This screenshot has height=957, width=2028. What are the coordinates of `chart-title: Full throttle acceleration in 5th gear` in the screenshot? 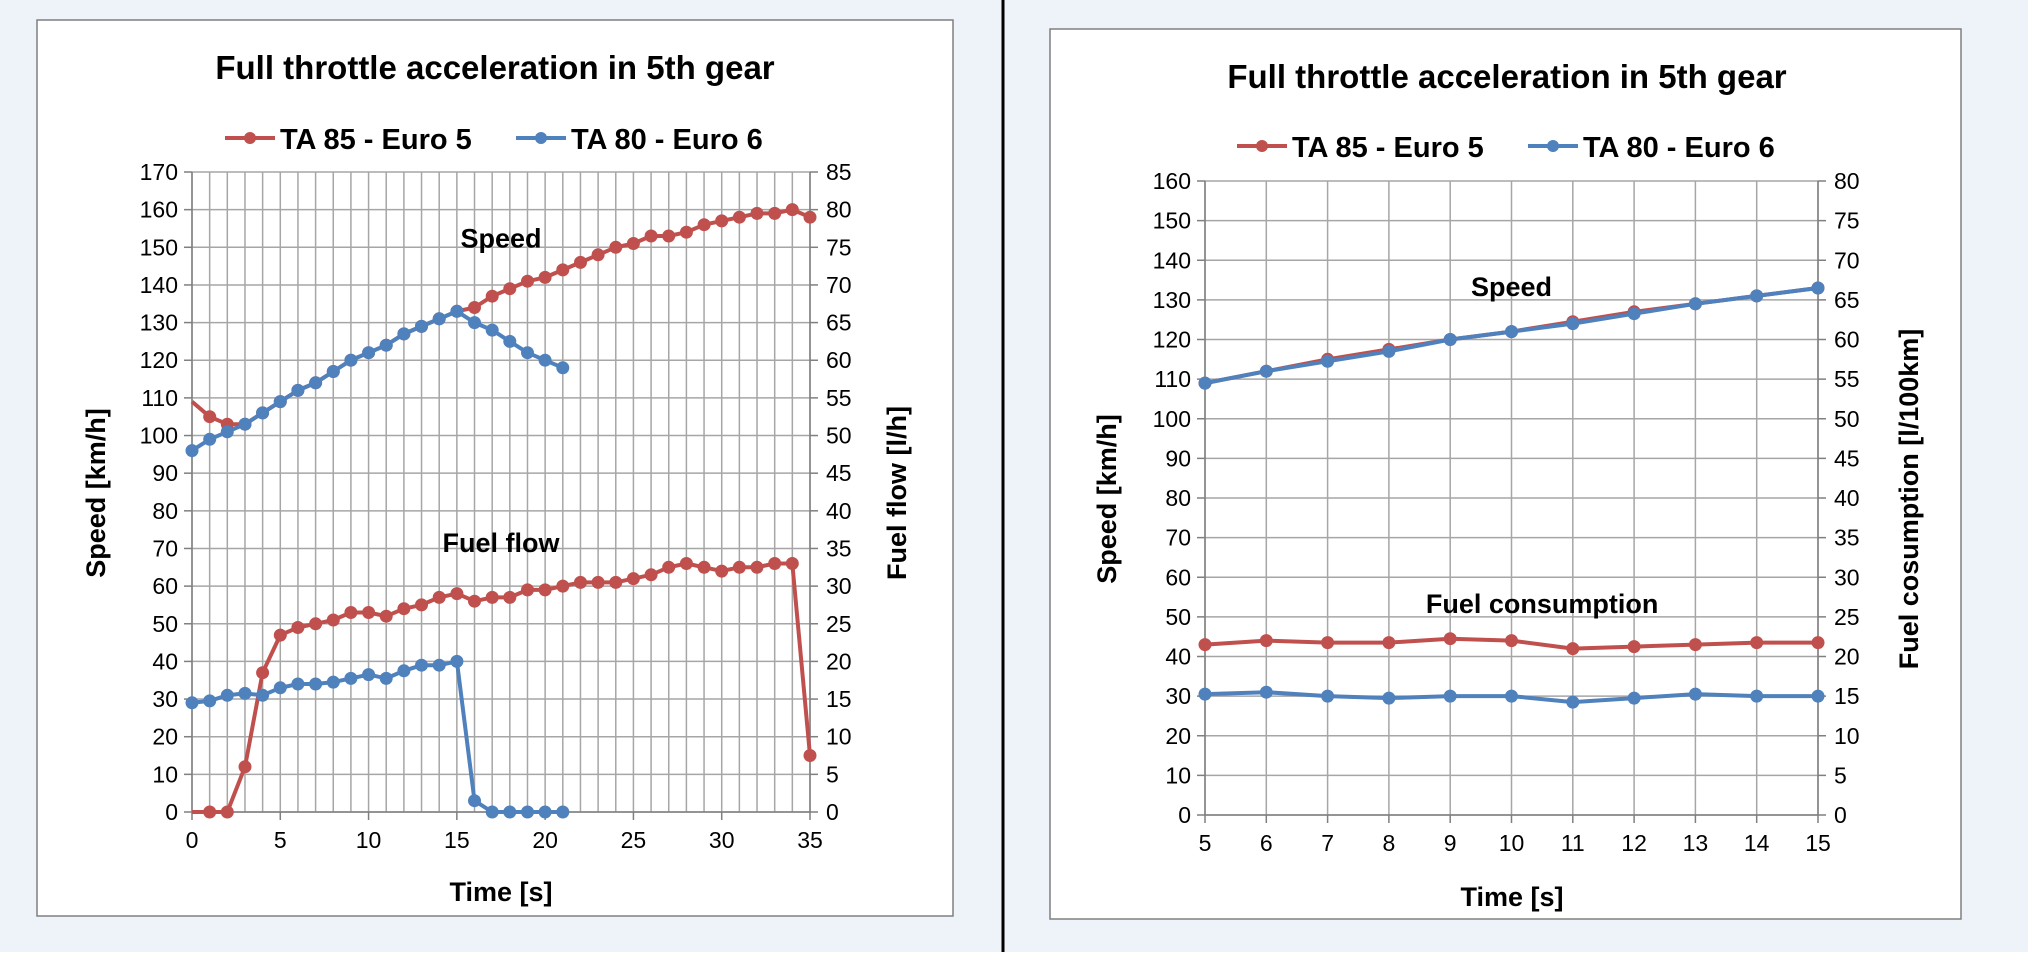 It's located at (1506, 76).